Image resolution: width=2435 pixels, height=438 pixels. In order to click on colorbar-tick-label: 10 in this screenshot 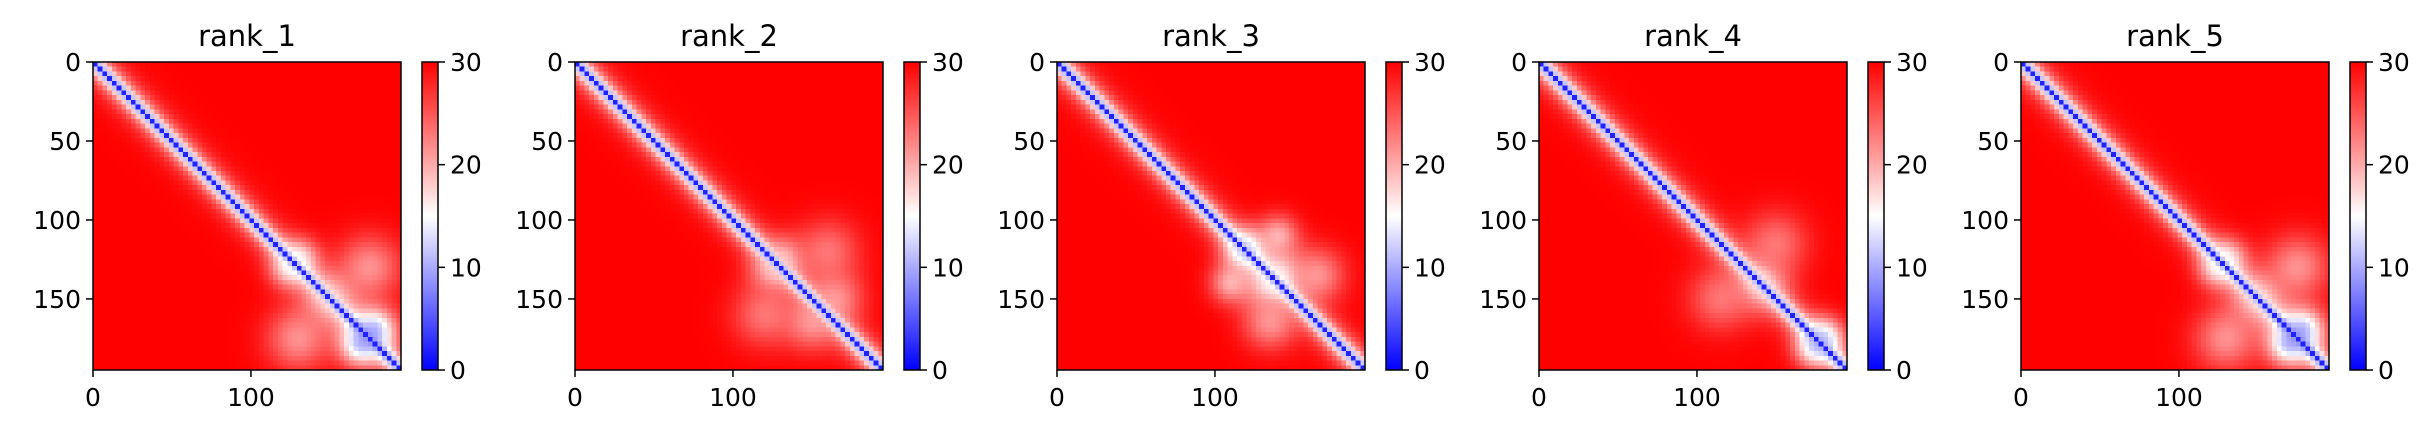, I will do `click(466, 267)`.